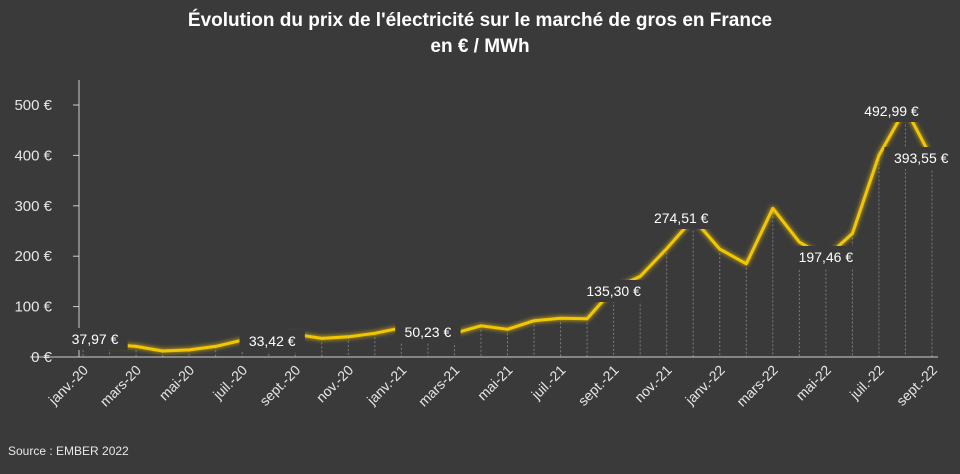 This screenshot has width=960, height=474. I want to click on x-tick-label: mars-20, so click(121, 386).